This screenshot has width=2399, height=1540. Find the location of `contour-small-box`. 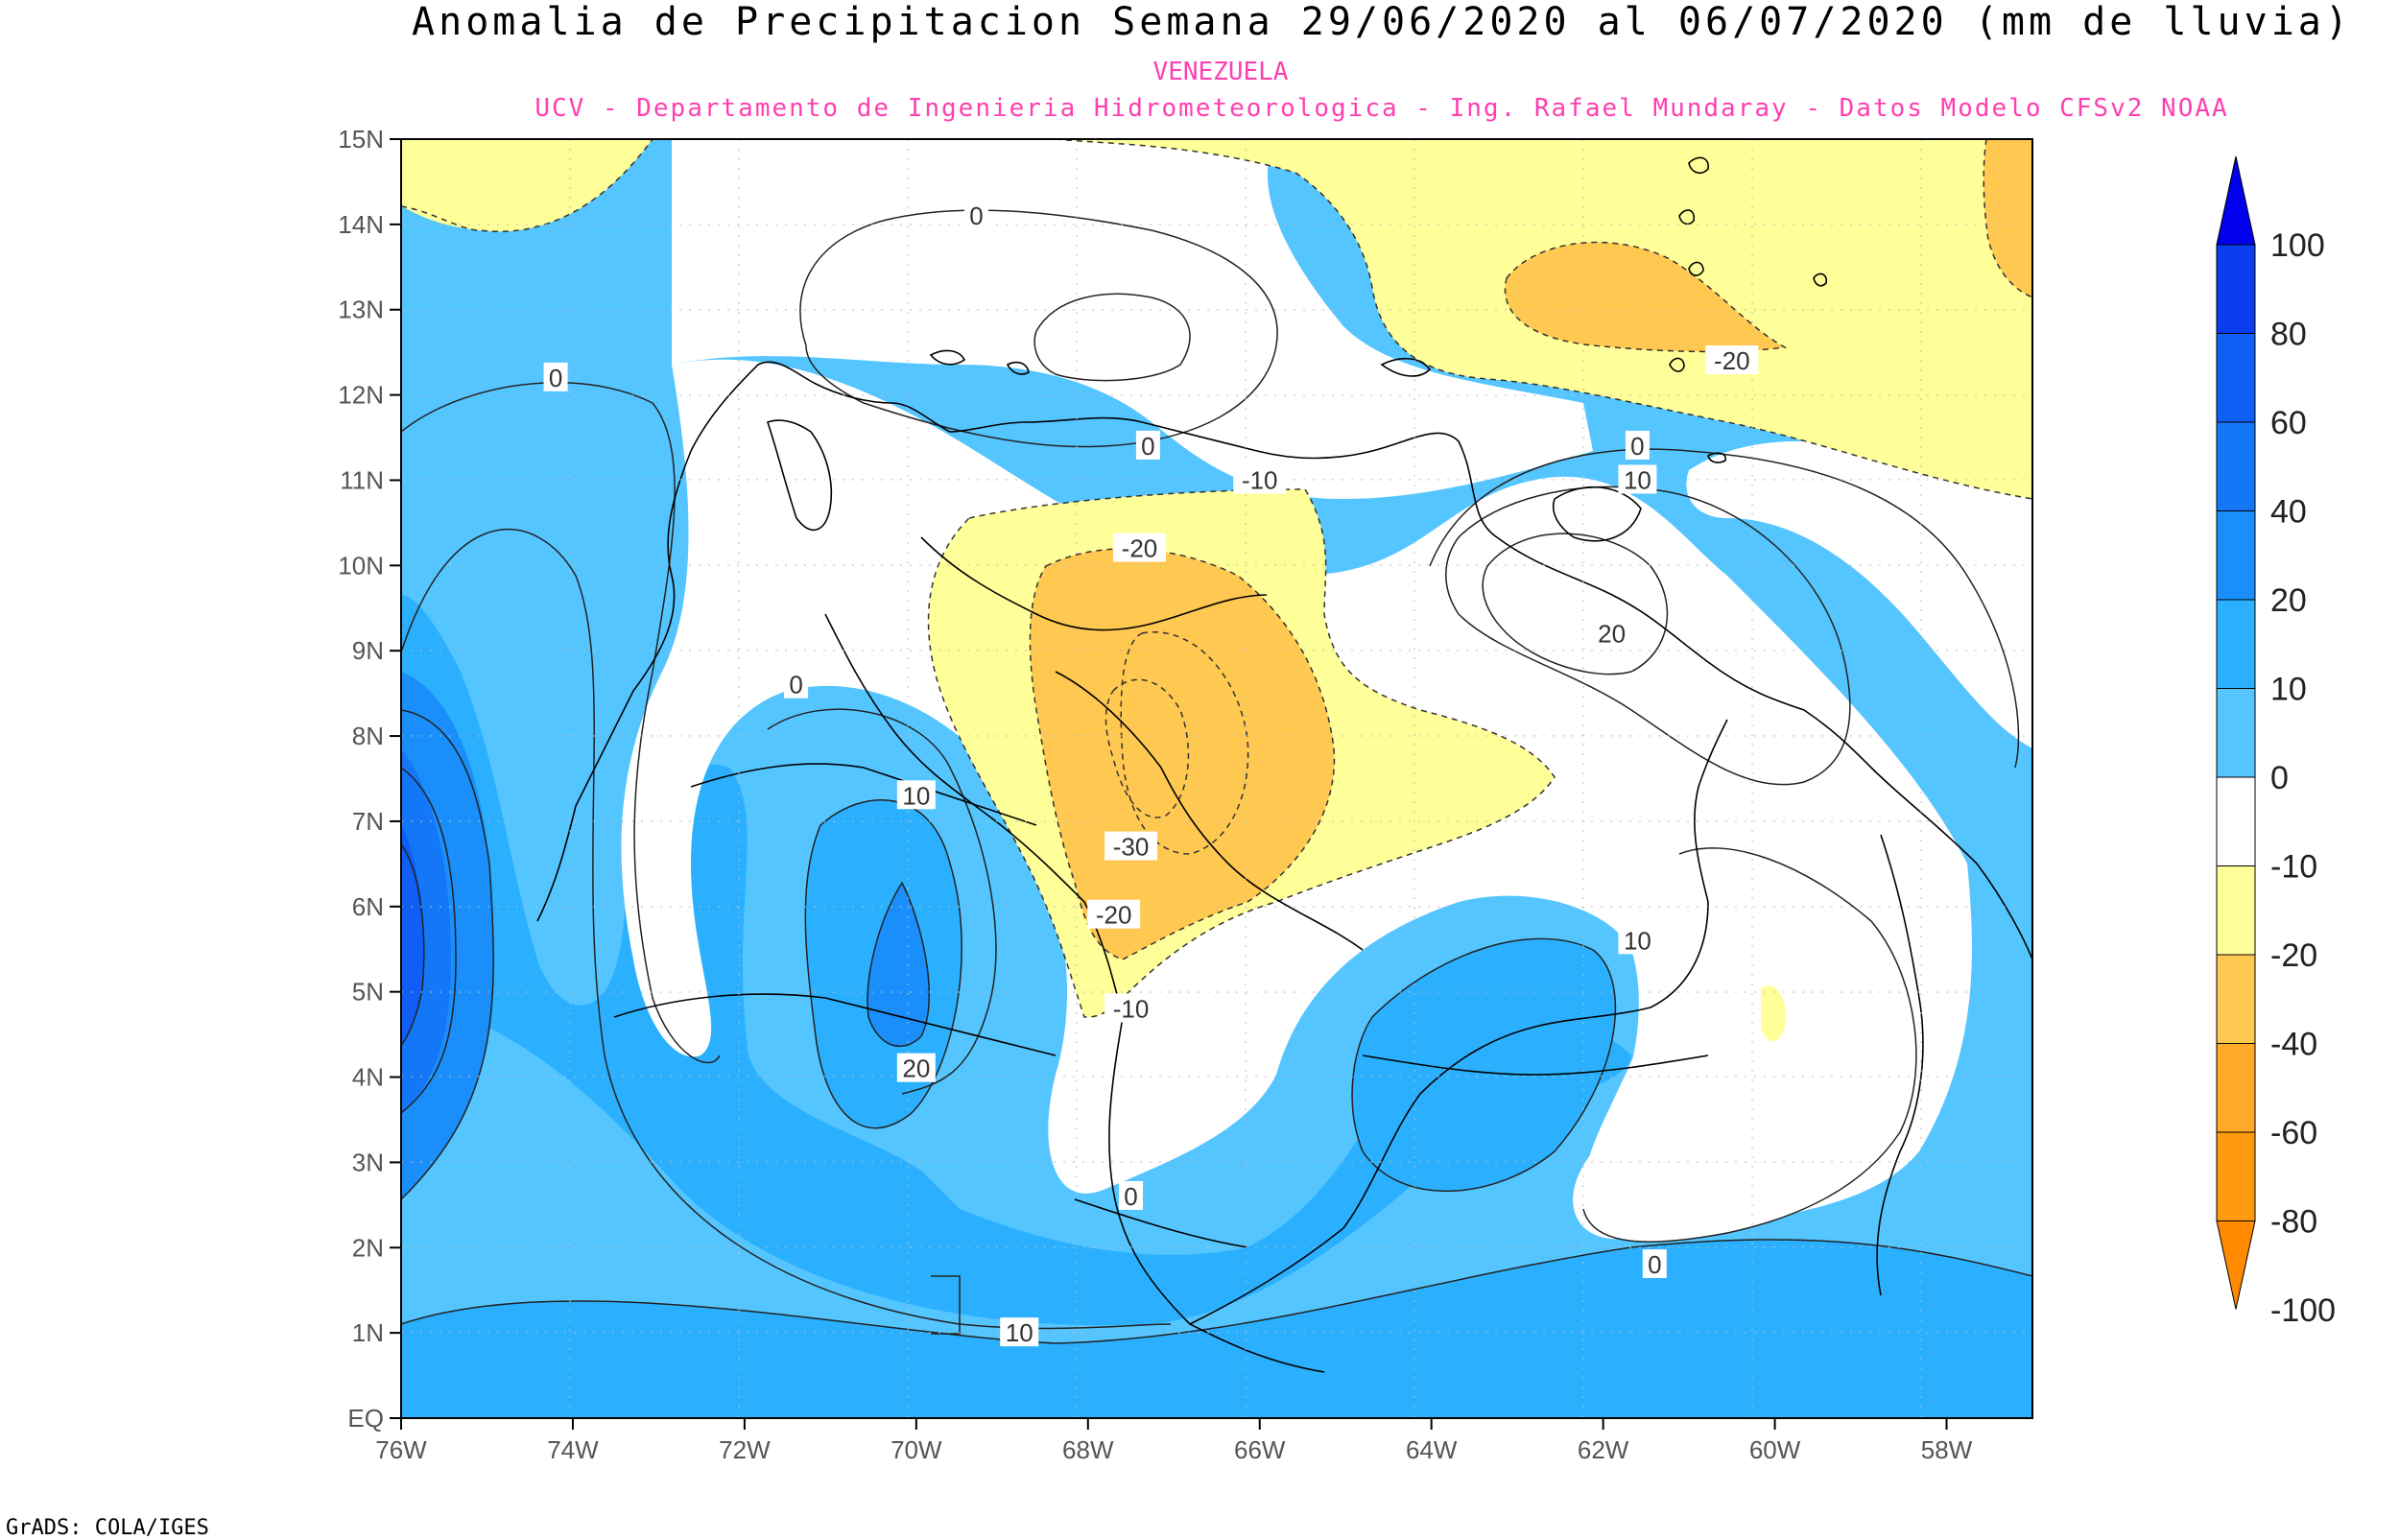

contour-small-box is located at coordinates (946, 1305).